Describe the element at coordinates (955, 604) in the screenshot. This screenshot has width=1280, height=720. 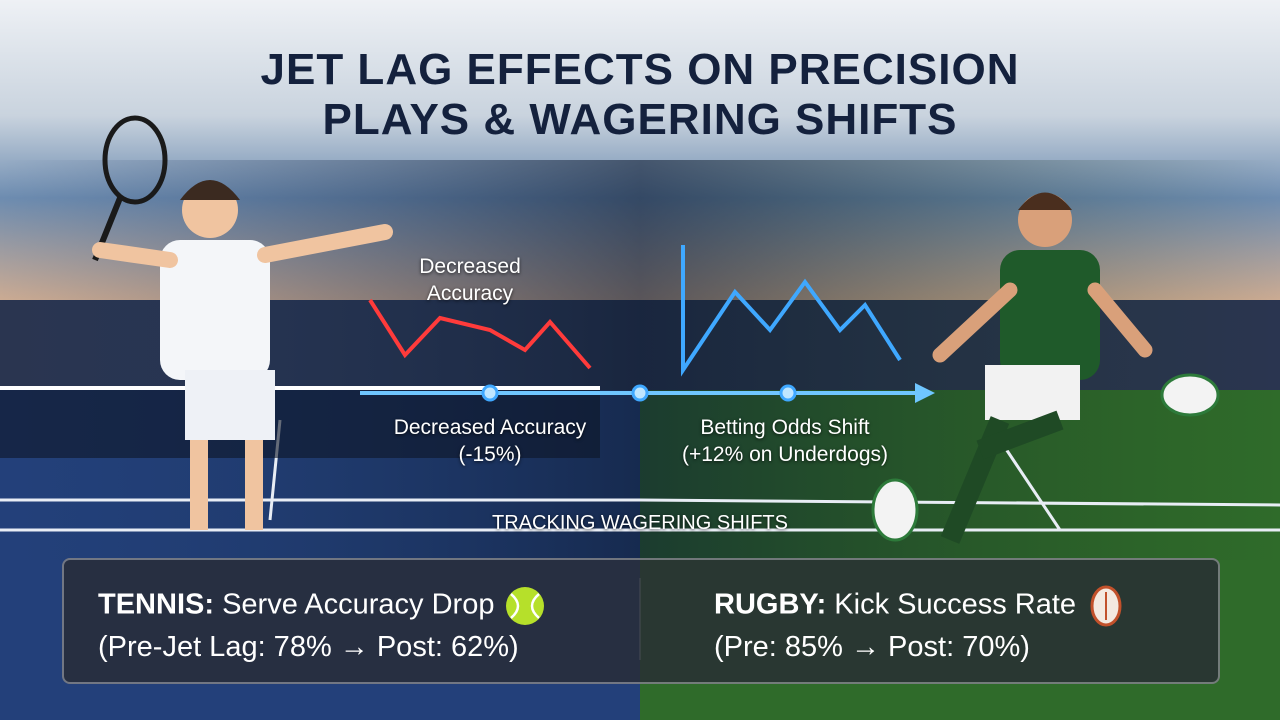
I see `metric: Kick Success Rate` at that location.